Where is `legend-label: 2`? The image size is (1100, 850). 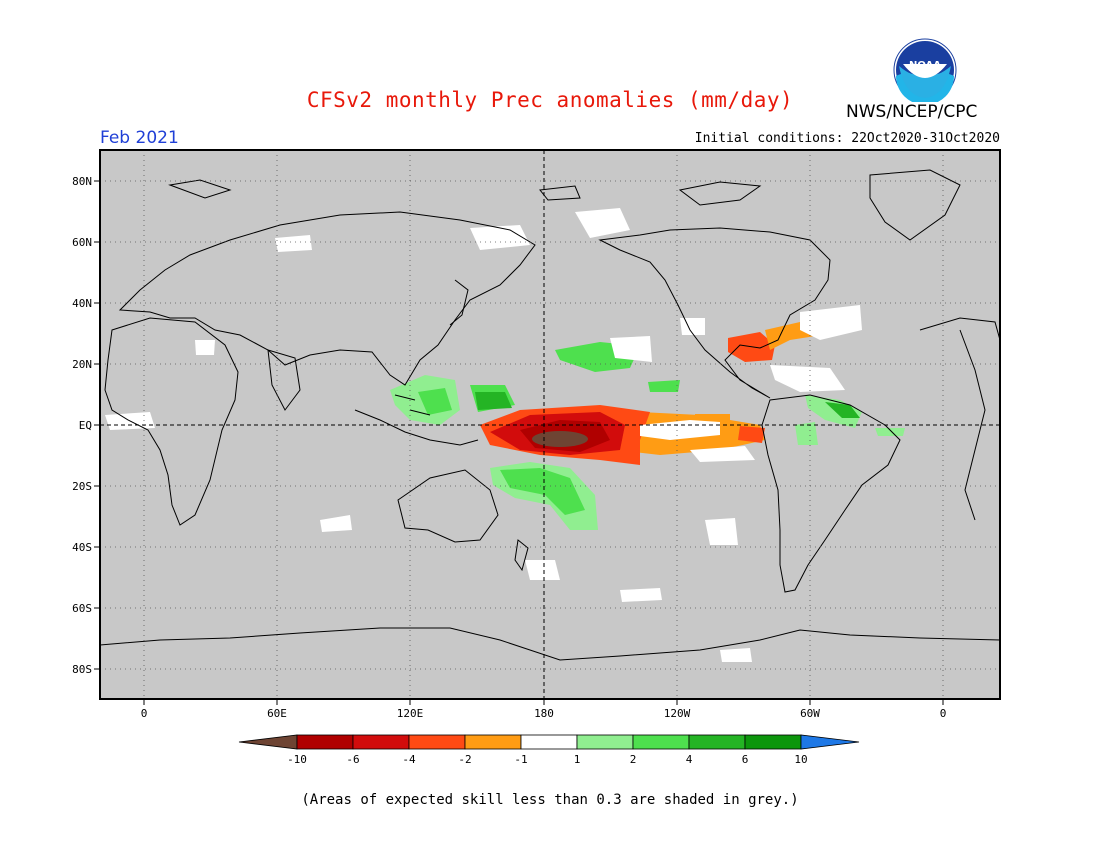
legend-label: 2 is located at coordinates (633, 759).